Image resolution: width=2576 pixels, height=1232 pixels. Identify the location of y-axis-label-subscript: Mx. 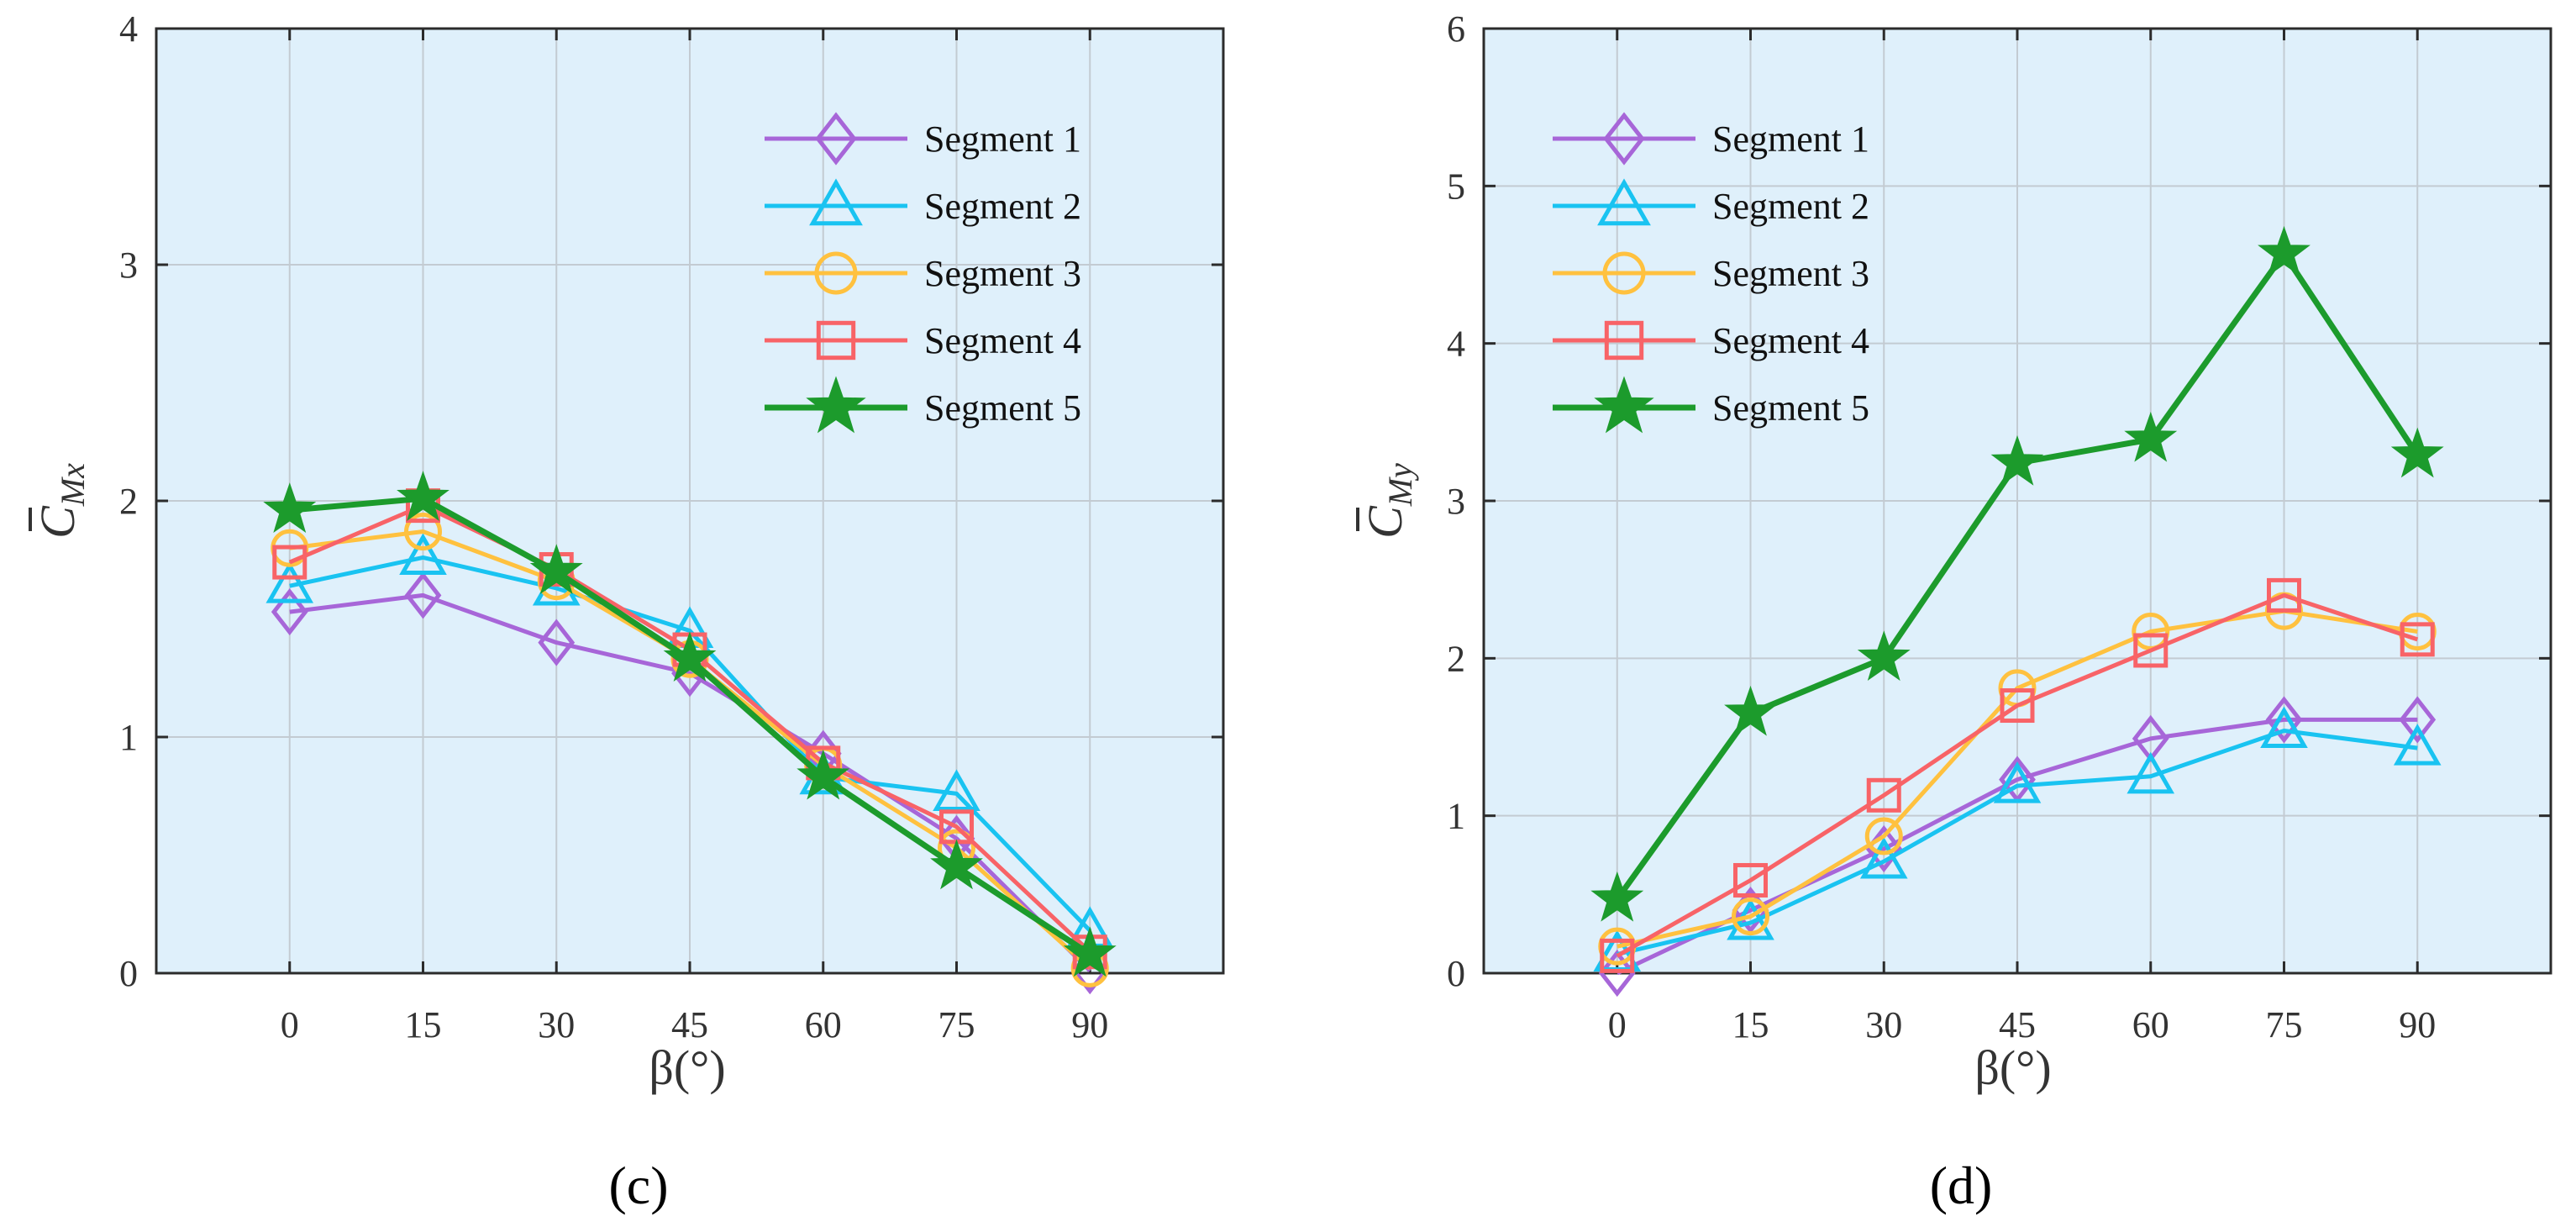
(73, 485).